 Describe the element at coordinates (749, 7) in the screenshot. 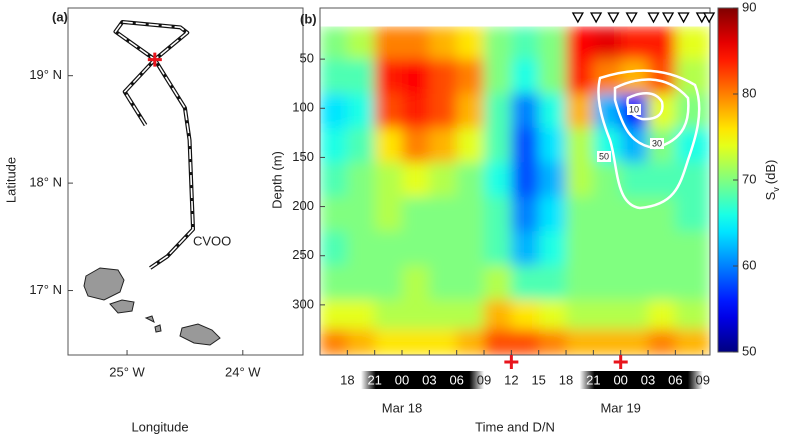

I see `colorbar-tick-label: 90` at that location.